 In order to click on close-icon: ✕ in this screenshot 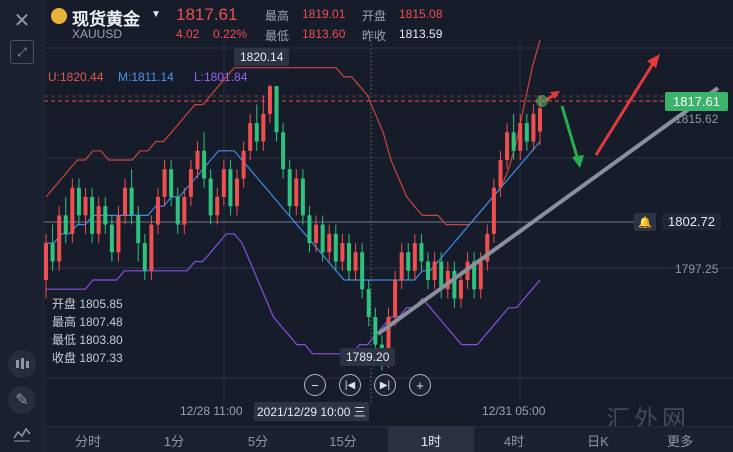, I will do `click(22, 20)`.